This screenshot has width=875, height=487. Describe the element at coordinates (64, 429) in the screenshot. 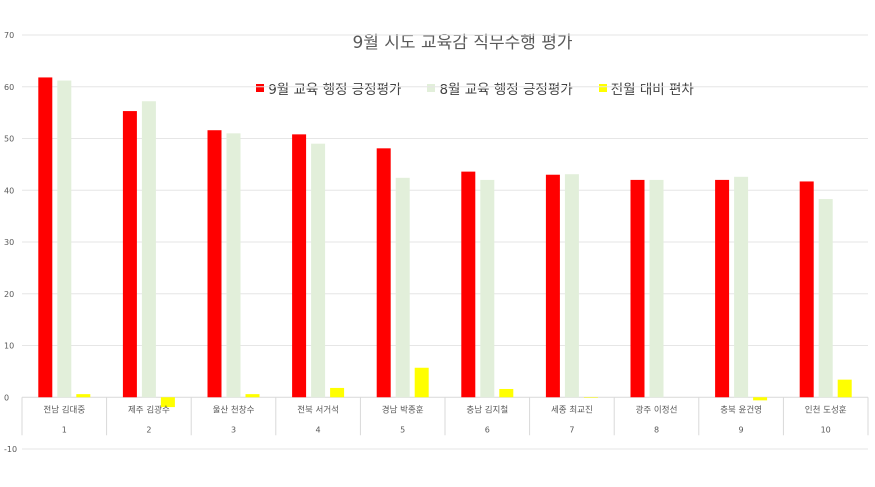

I see `x-rank-label: 1` at that location.